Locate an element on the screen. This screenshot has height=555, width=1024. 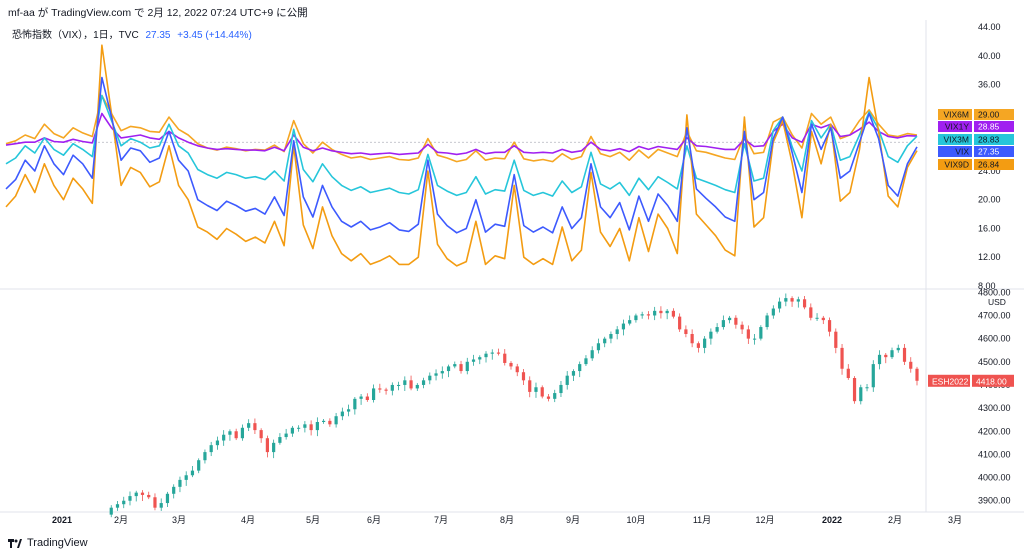
es-y-tick-label: 4800.00 is located at coordinates (994, 292).